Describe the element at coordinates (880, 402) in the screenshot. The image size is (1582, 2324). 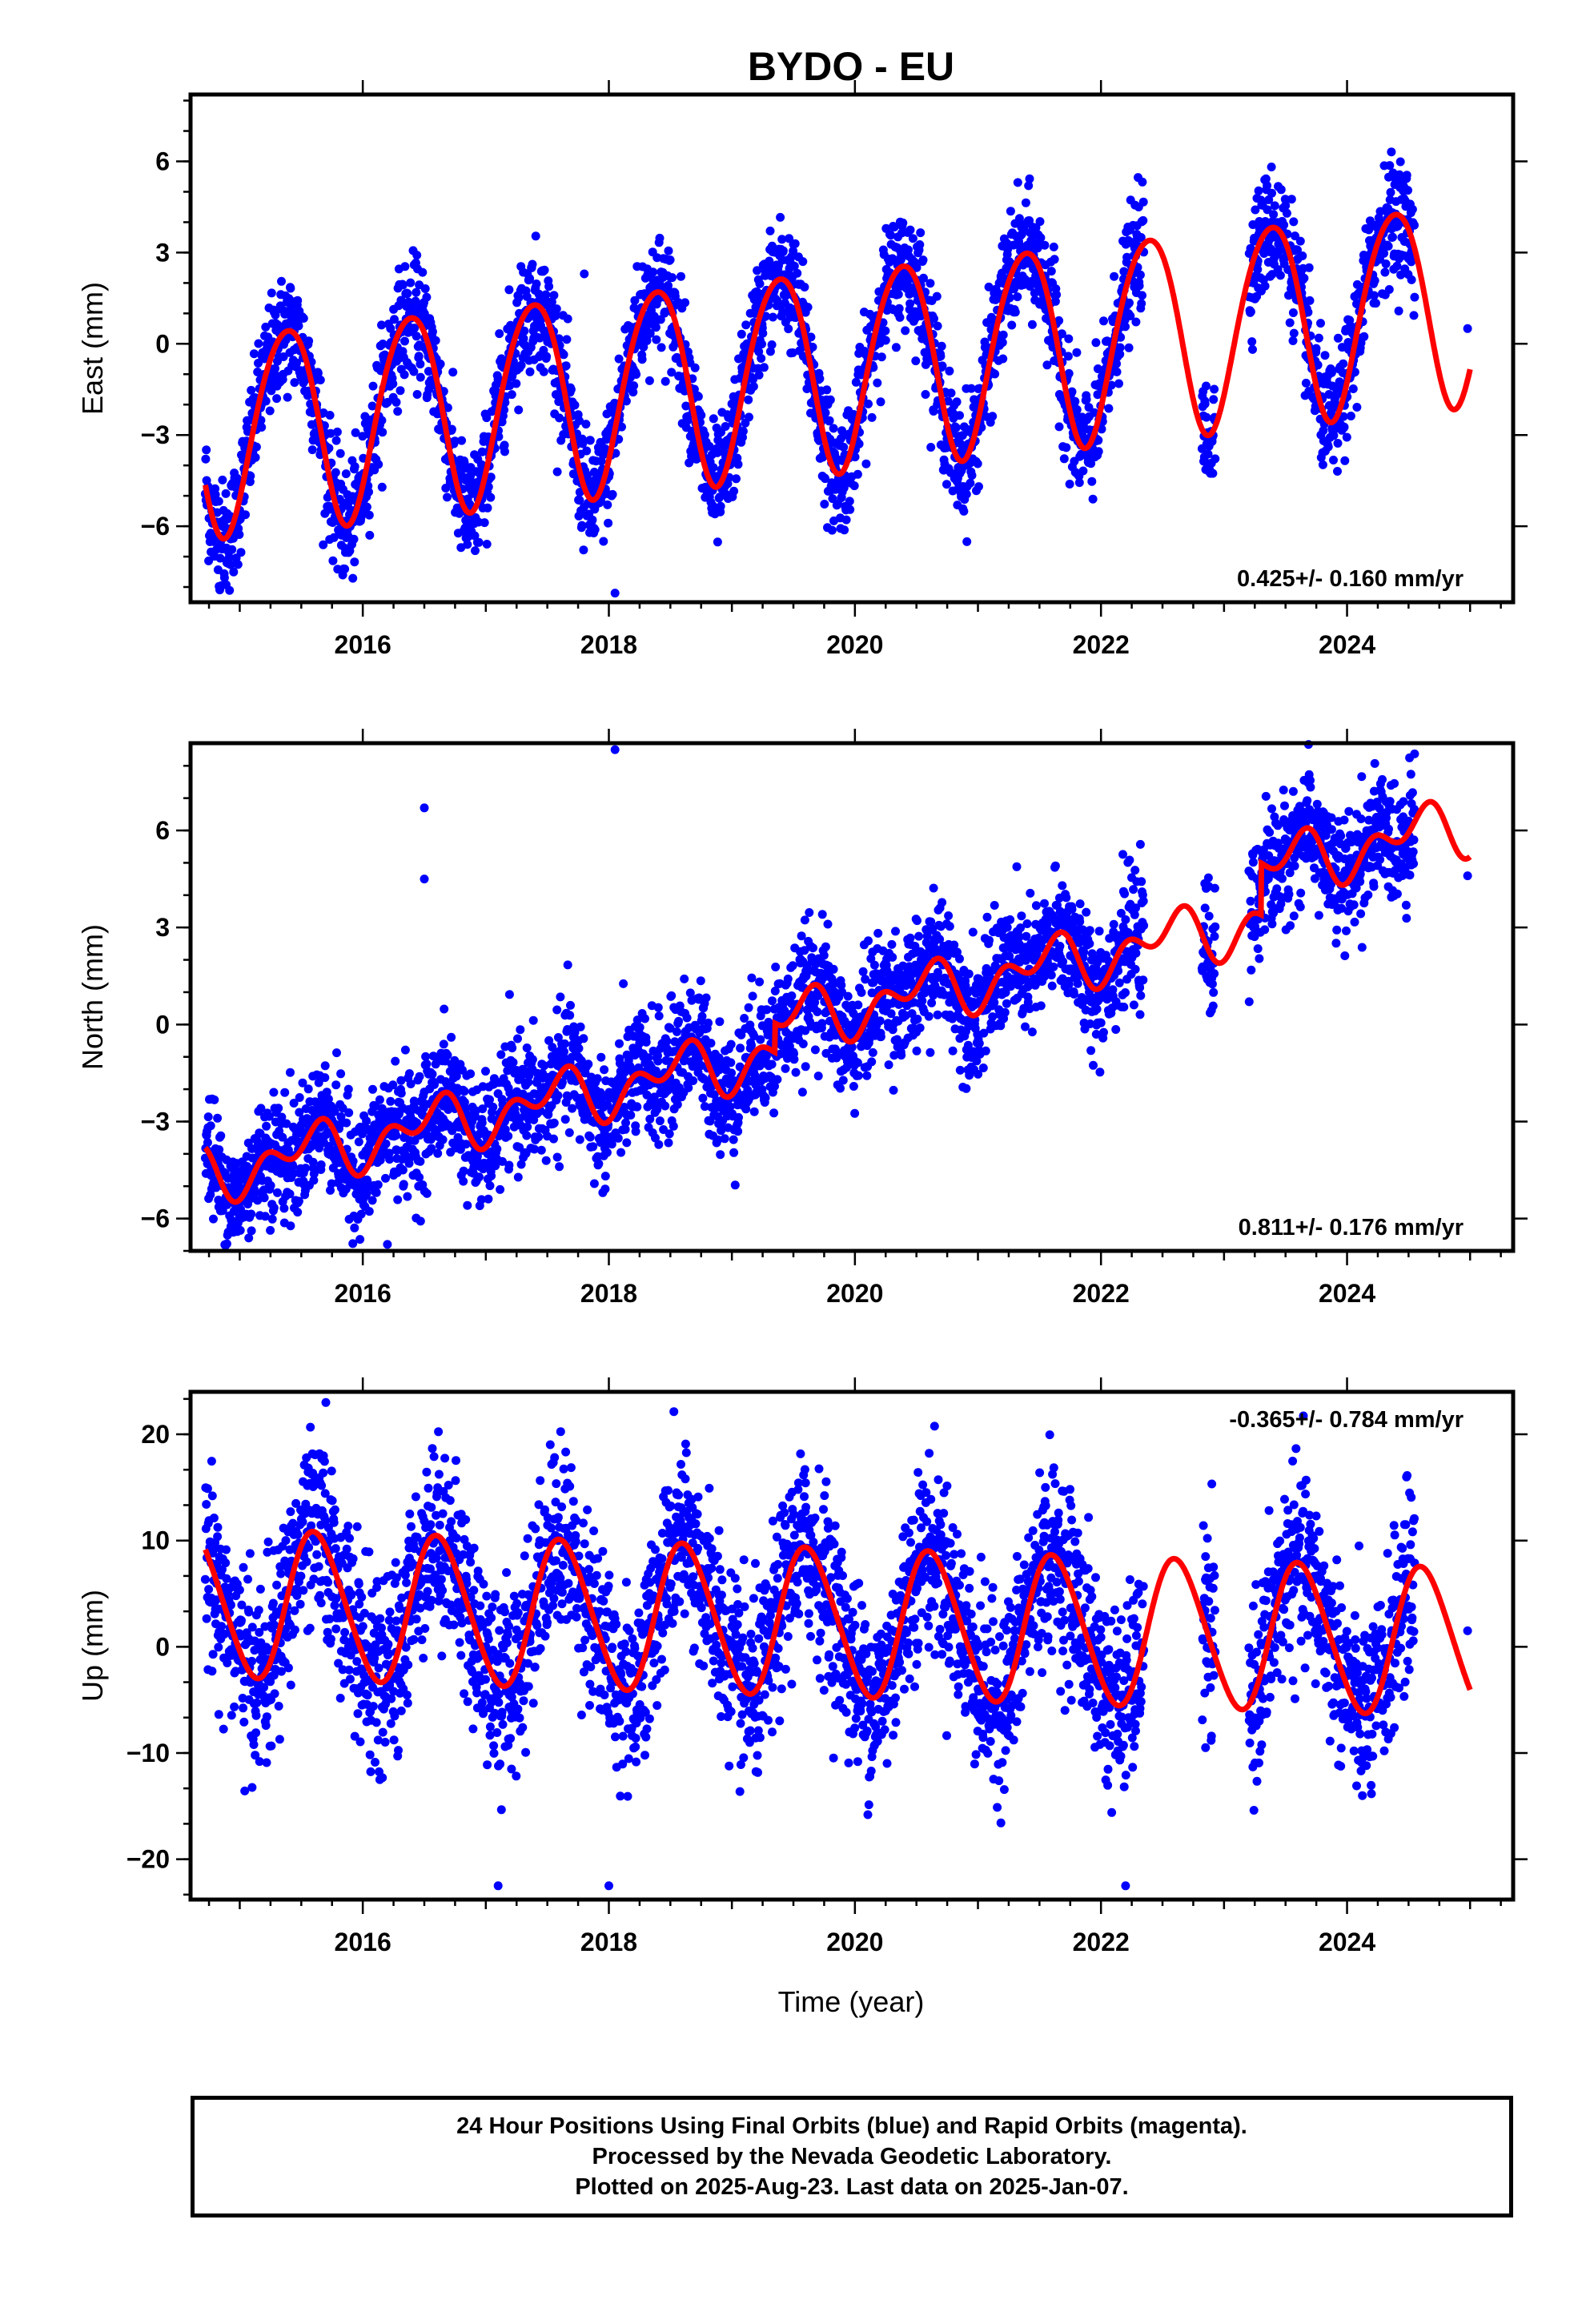
I see `east-data-point-2004` at that location.